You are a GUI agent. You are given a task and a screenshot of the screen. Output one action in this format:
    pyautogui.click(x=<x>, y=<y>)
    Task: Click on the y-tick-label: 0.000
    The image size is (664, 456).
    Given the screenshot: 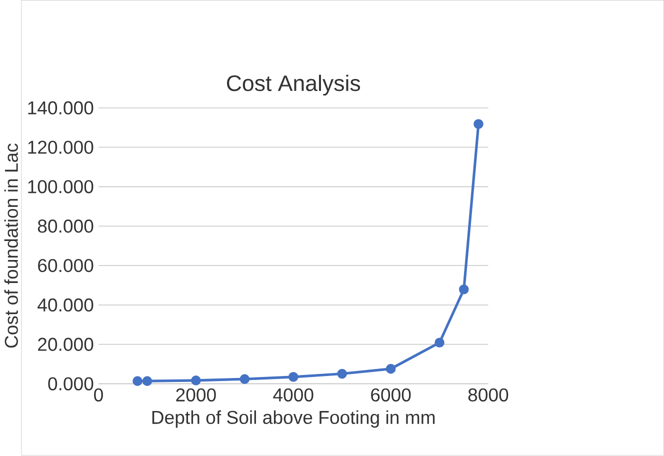 What is the action you would take?
    pyautogui.click(x=71, y=384)
    